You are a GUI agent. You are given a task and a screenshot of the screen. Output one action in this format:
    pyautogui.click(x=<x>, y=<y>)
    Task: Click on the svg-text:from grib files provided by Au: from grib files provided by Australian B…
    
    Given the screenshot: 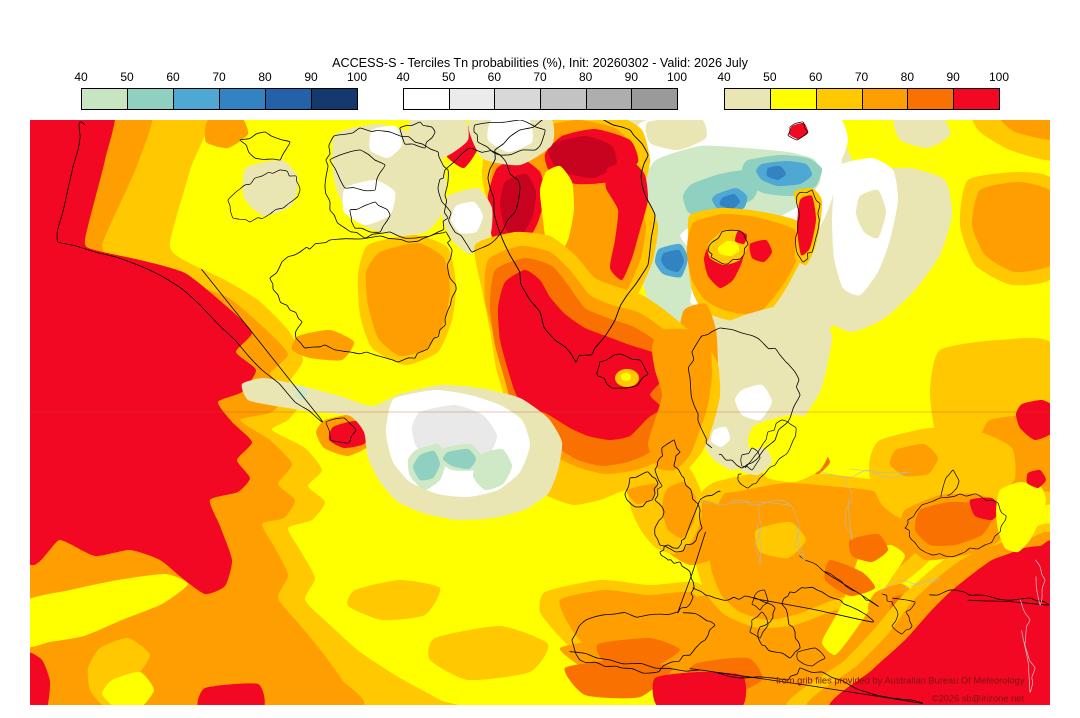 What is the action you would take?
    pyautogui.click(x=900, y=681)
    